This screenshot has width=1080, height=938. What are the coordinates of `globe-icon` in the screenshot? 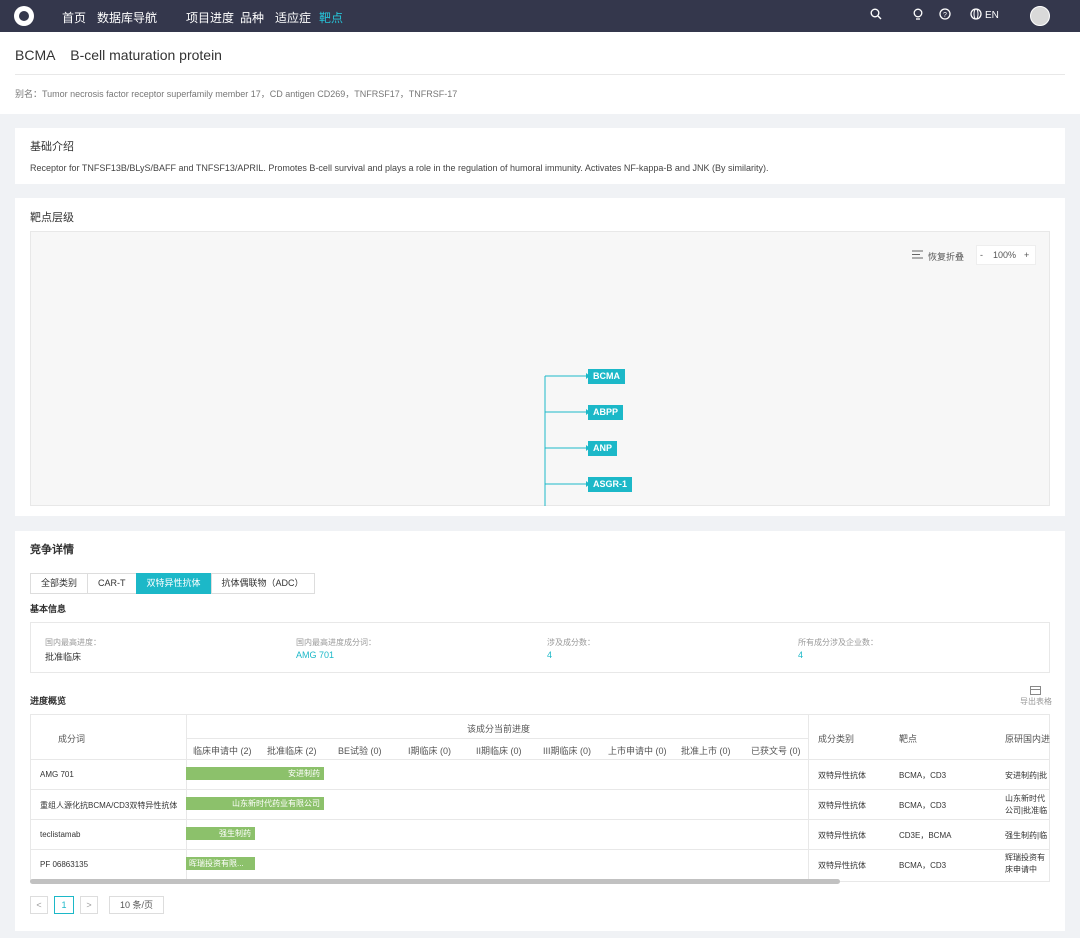 It's located at (976, 15).